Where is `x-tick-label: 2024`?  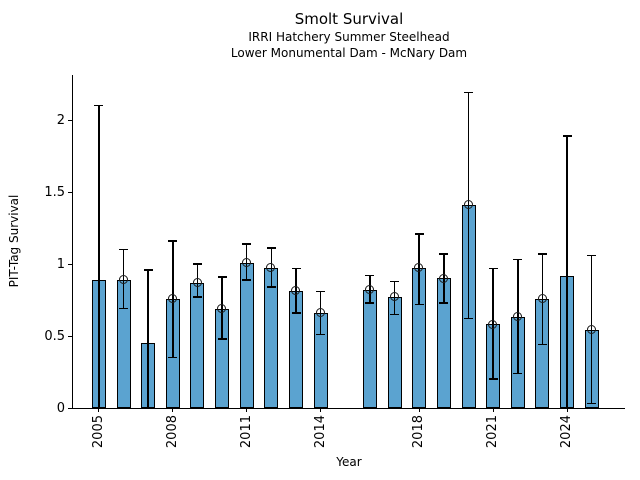
x-tick-label: 2024 is located at coordinates (567, 432).